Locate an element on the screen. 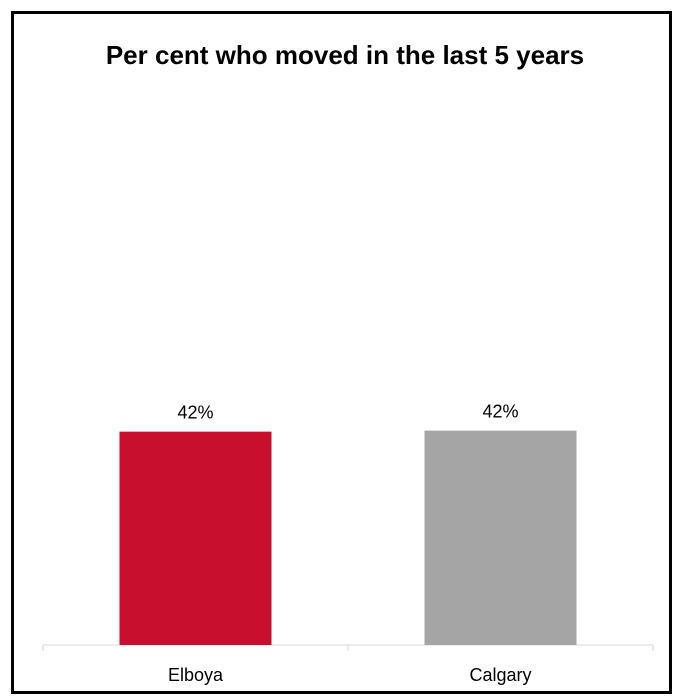  data-label-calgary: 42% is located at coordinates (500, 412).